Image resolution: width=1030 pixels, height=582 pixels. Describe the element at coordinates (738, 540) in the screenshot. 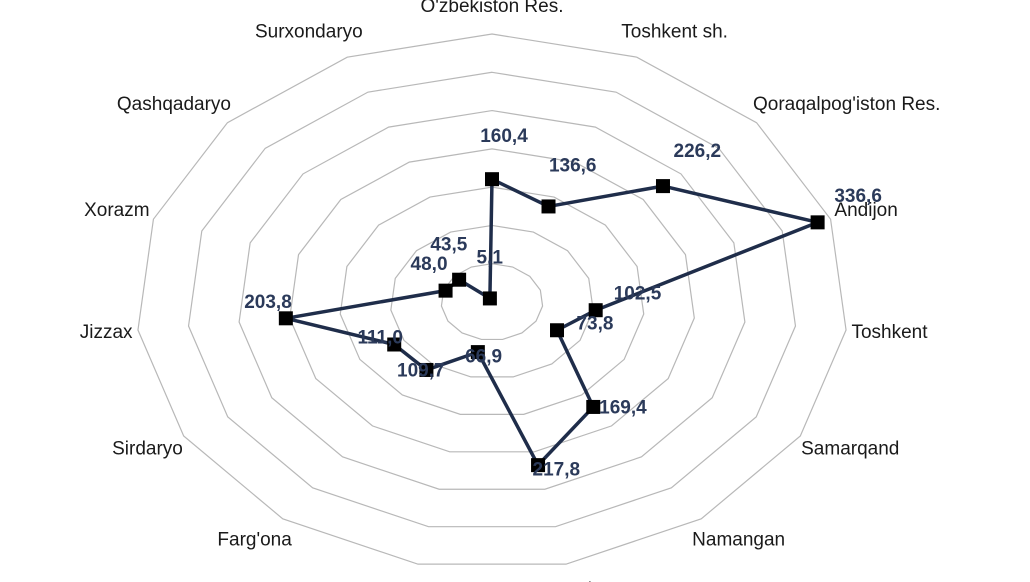

I see `category-label: Namangan` at that location.